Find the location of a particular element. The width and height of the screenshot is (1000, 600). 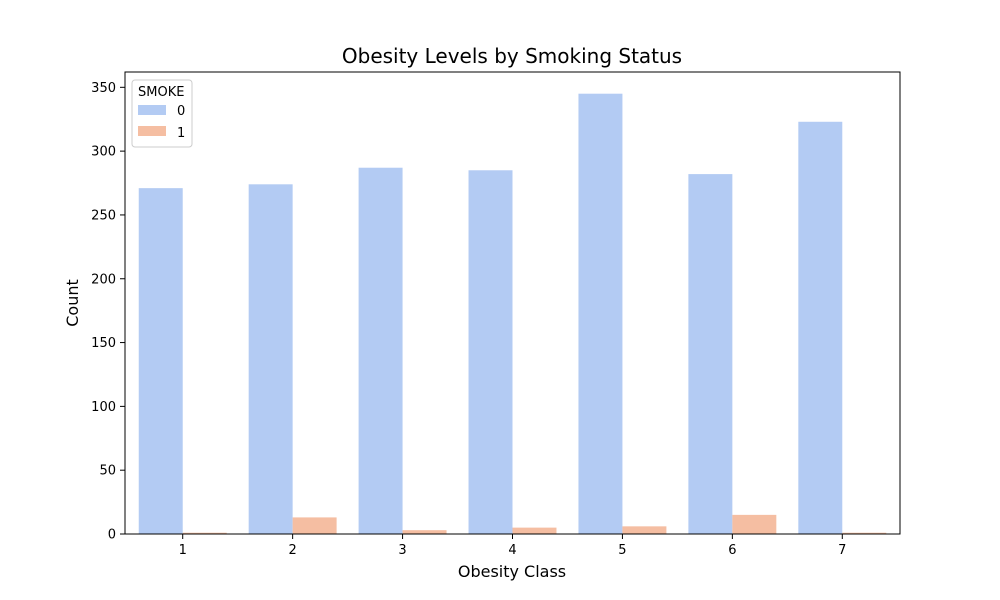

x-tick-label: 5 is located at coordinates (622, 550).